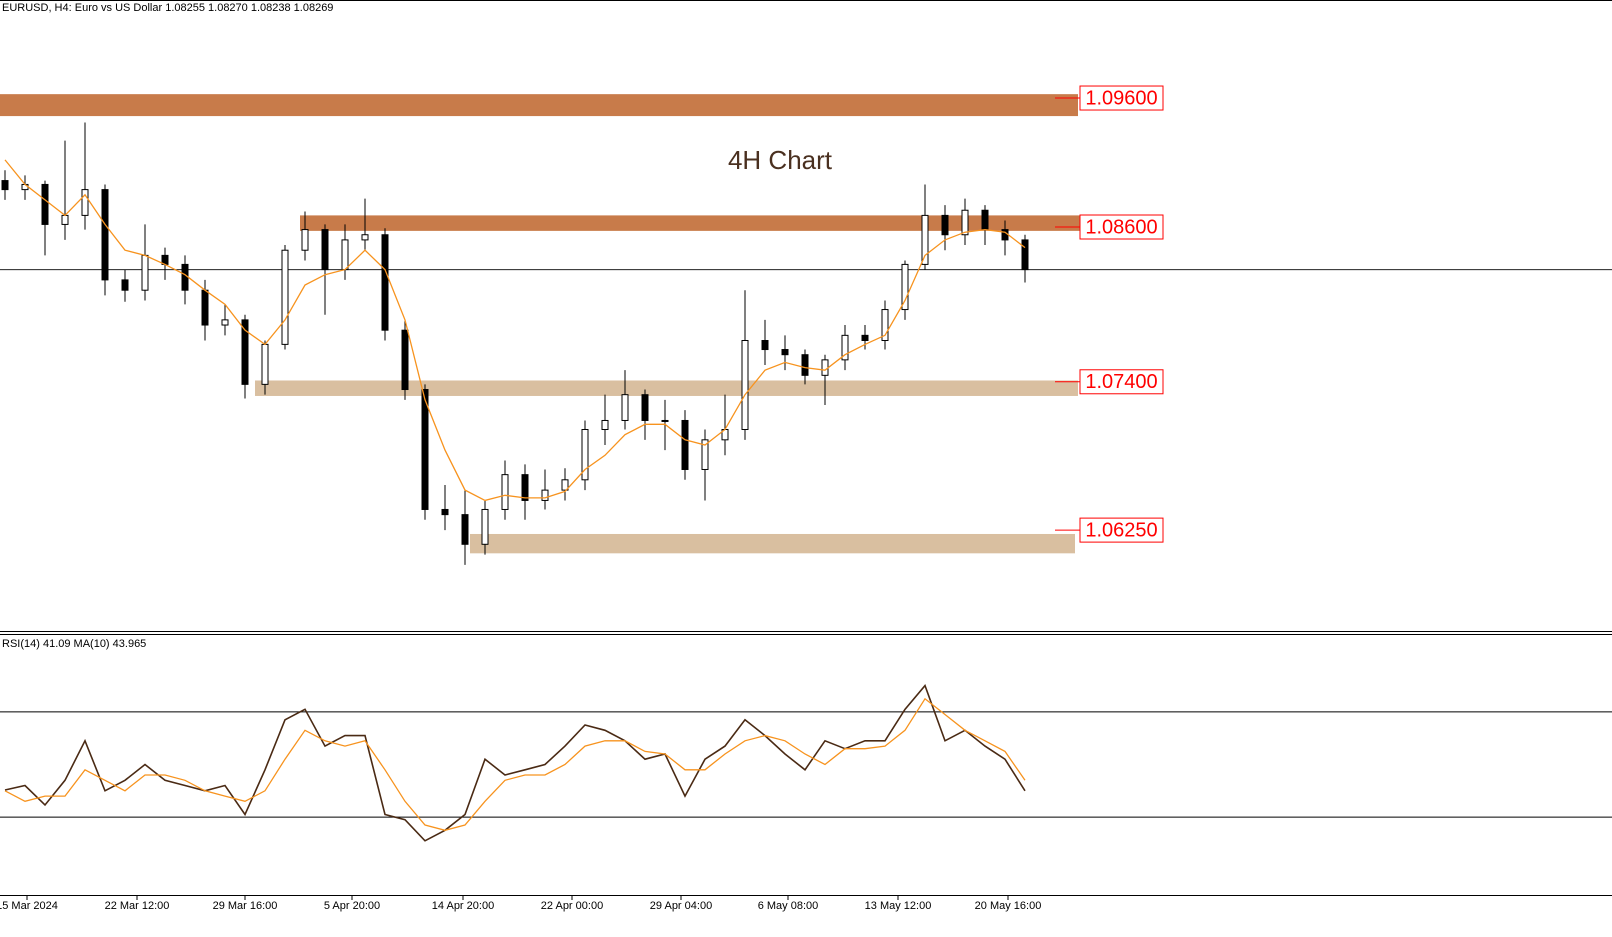 The height and width of the screenshot is (937, 1612). I want to click on zone-label: 1.06250, so click(1121, 530).